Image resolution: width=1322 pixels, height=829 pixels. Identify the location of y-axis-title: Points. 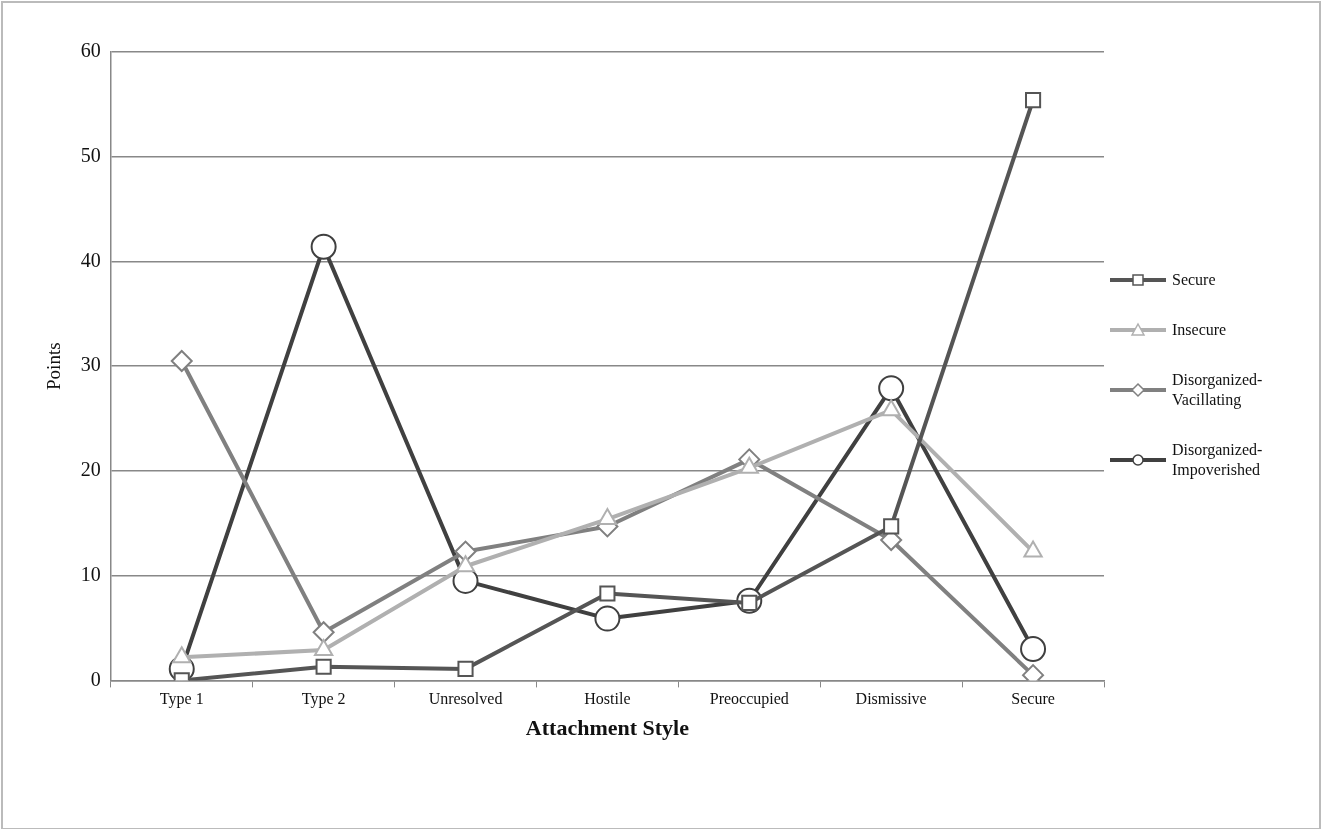
(54, 366).